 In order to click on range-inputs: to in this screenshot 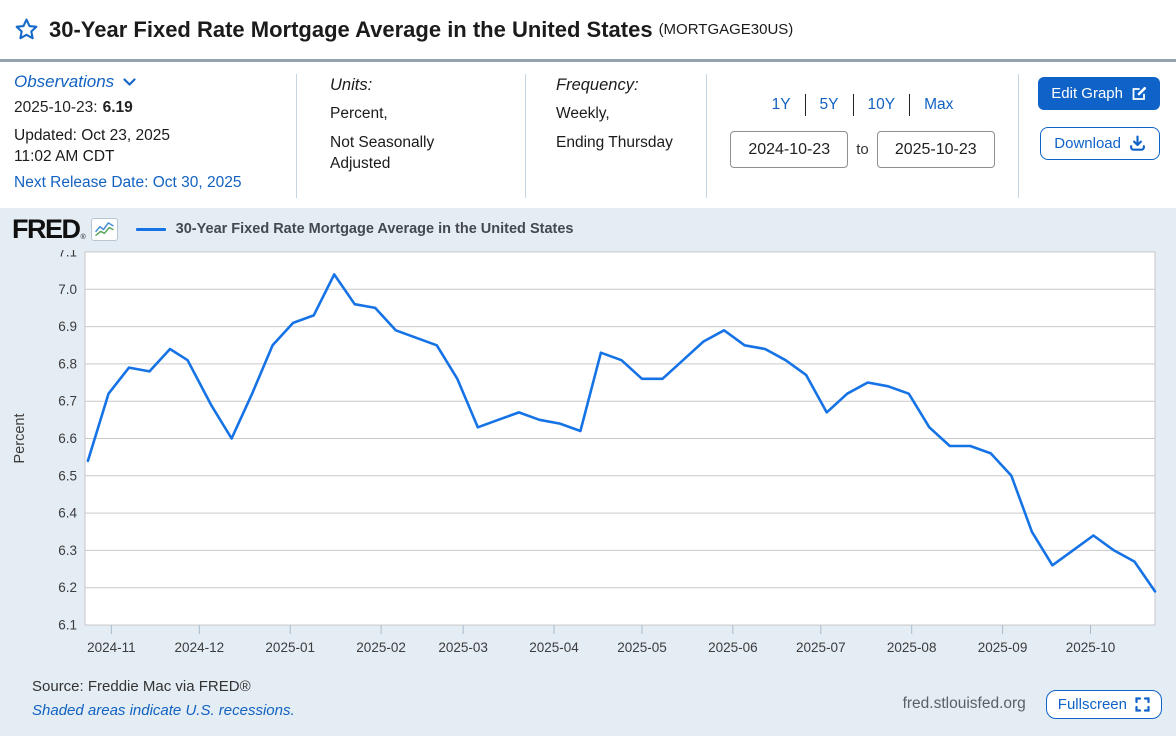, I will do `click(862, 149)`.